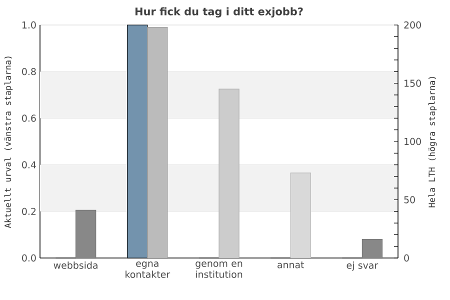  Describe the element at coordinates (29, 211) in the screenshot. I see `y-tick-label: 0.2` at that location.